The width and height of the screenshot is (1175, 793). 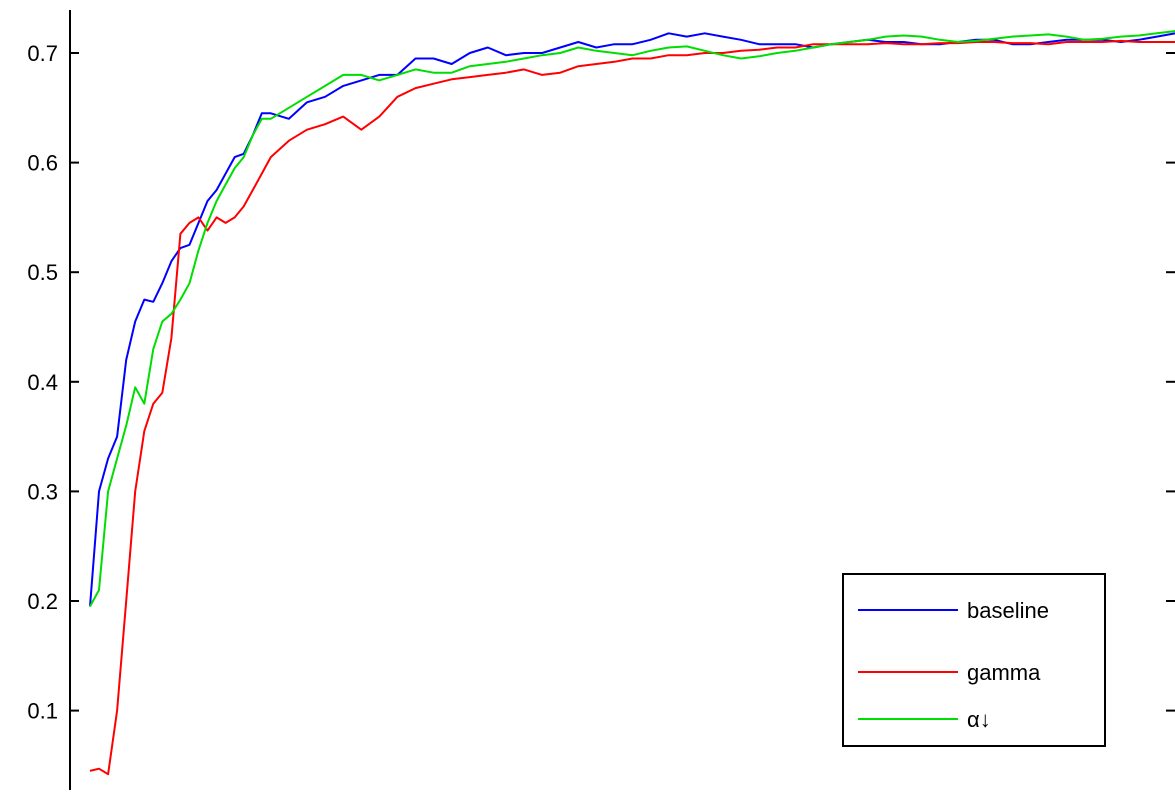 What do you see at coordinates (979, 719) in the screenshot?
I see `legend-label-2: α↓` at bounding box center [979, 719].